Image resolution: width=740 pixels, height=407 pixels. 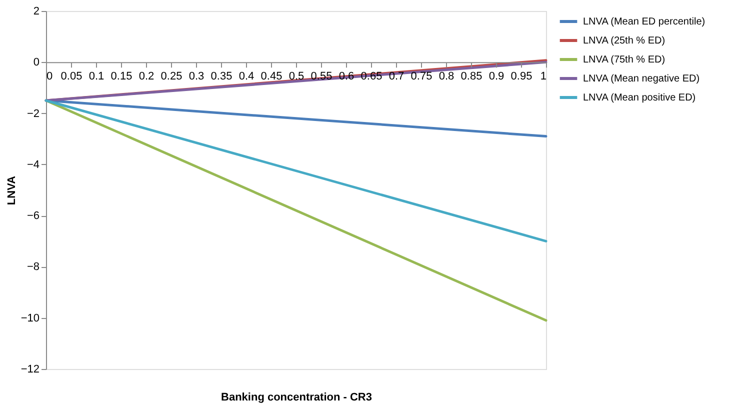 What do you see at coordinates (496, 76) in the screenshot?
I see `x-tick-label: 0.9` at bounding box center [496, 76].